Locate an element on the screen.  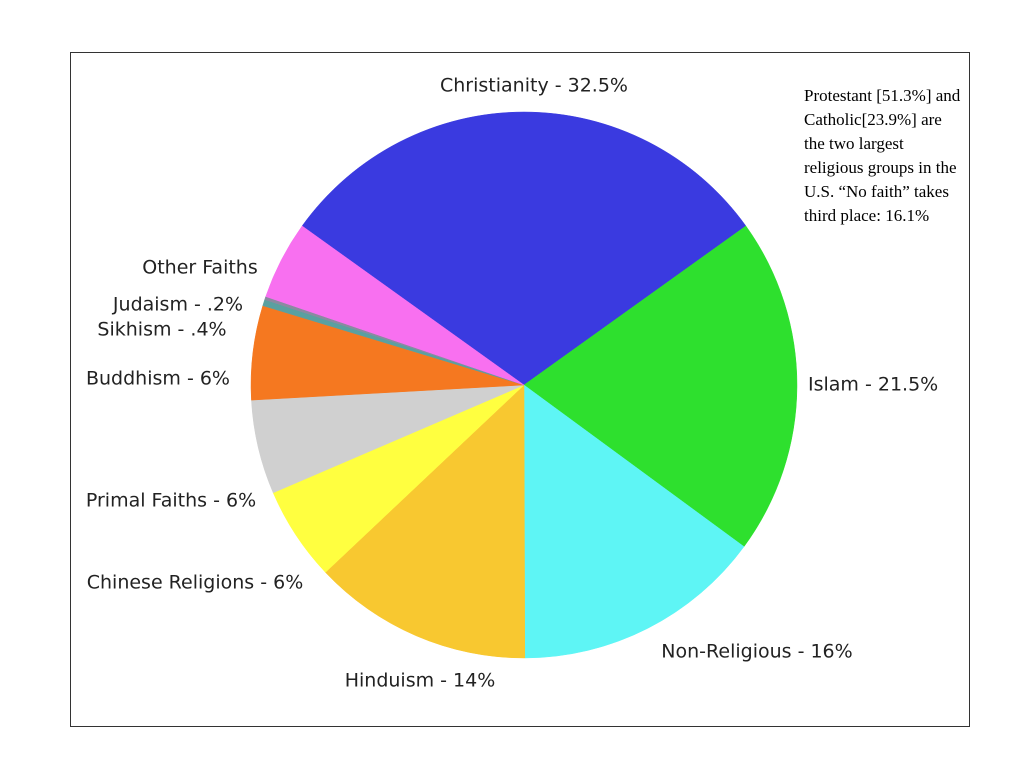
slice-label: Chinese Religions - 6% is located at coordinates (195, 583).